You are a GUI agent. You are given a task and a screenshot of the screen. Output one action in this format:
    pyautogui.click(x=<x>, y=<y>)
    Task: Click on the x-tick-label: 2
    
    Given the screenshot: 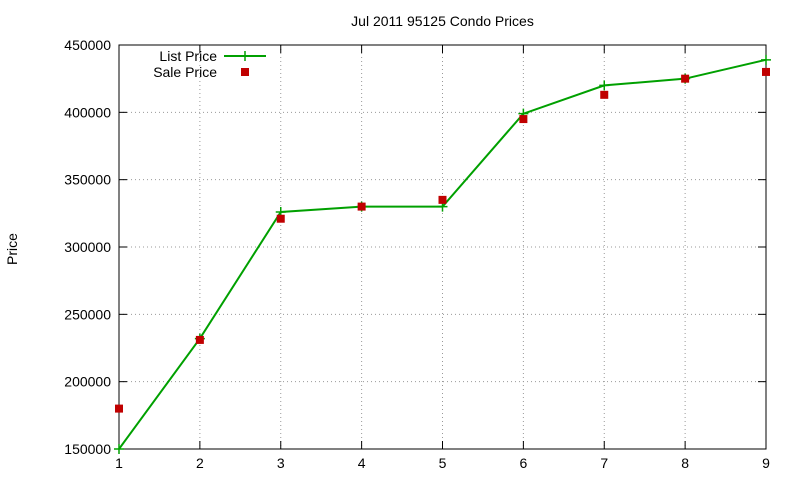 What is the action you would take?
    pyautogui.click(x=200, y=463)
    